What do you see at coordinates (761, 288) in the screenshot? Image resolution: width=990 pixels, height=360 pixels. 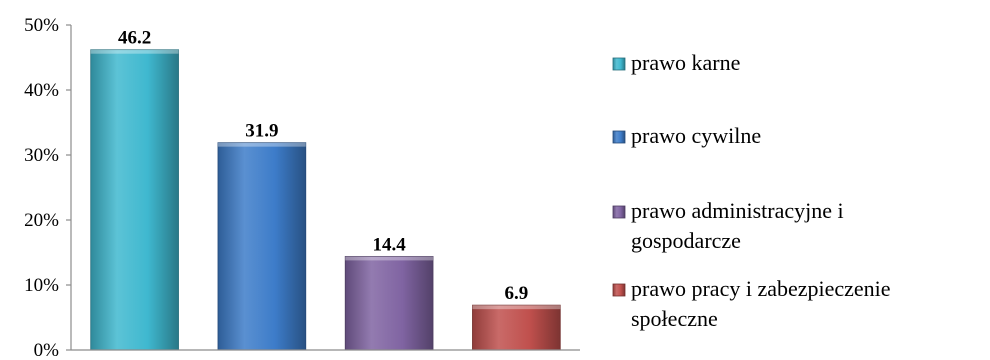 I see `legend-label-4: prawo pracy i zabezpieczenie` at bounding box center [761, 288].